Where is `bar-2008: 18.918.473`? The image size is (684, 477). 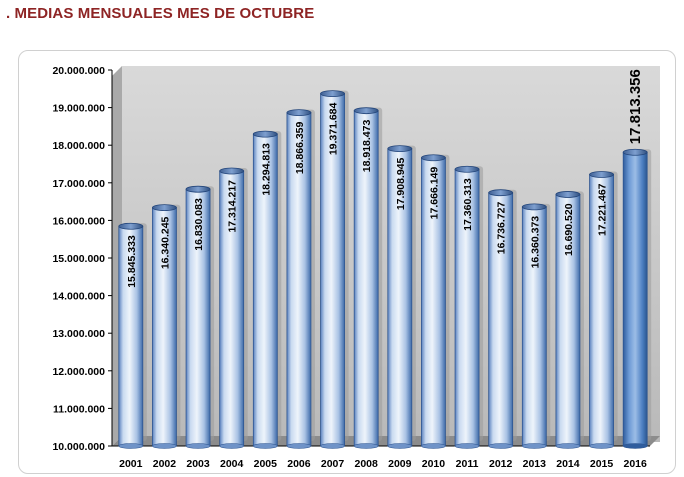 bar-2008: 18.918.473 is located at coordinates (368, 278).